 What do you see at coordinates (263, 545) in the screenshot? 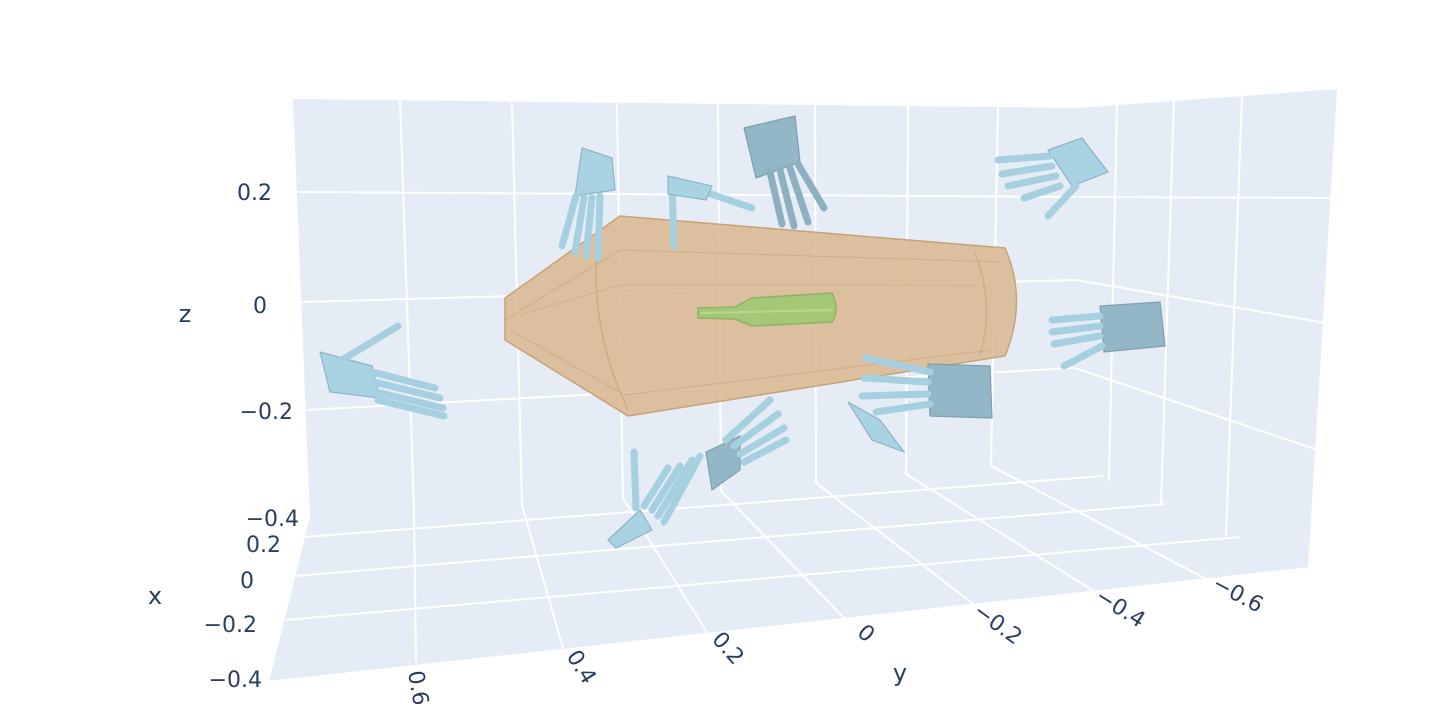
I see `x-tick-1: 0.2` at bounding box center [263, 545].